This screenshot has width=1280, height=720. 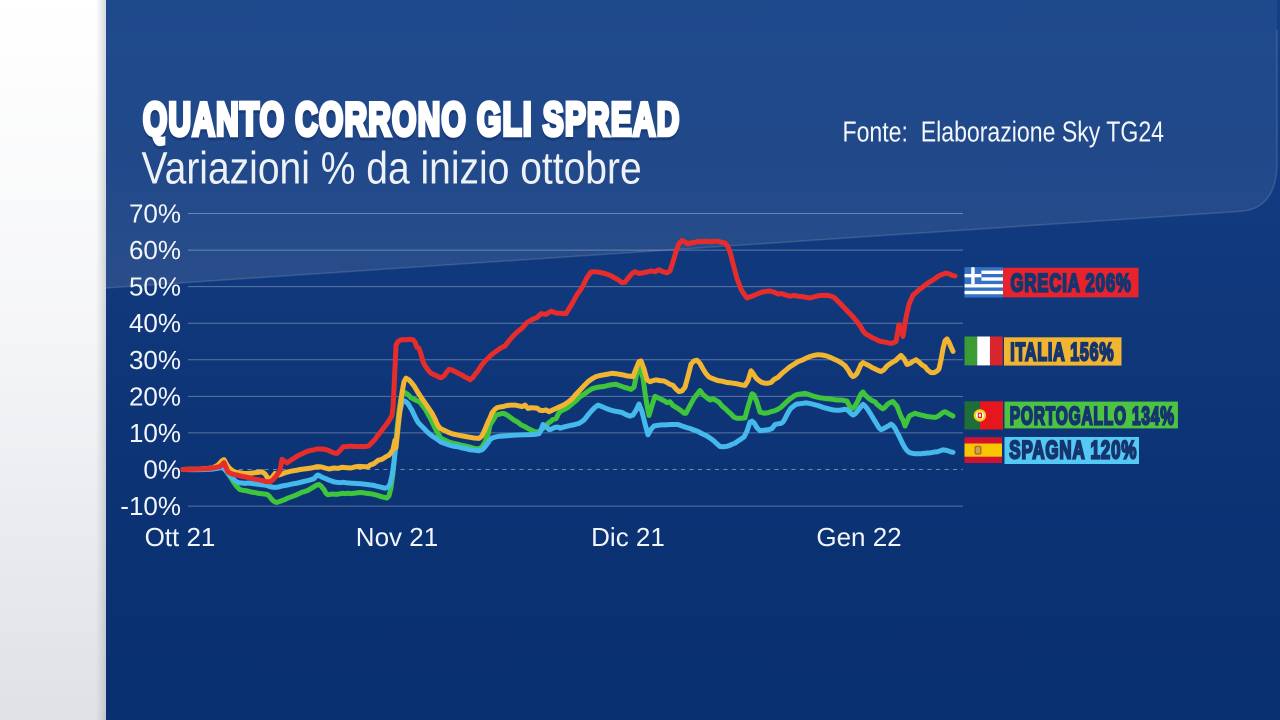 What do you see at coordinates (162, 470) in the screenshot?
I see `svg-text: 0%` at bounding box center [162, 470].